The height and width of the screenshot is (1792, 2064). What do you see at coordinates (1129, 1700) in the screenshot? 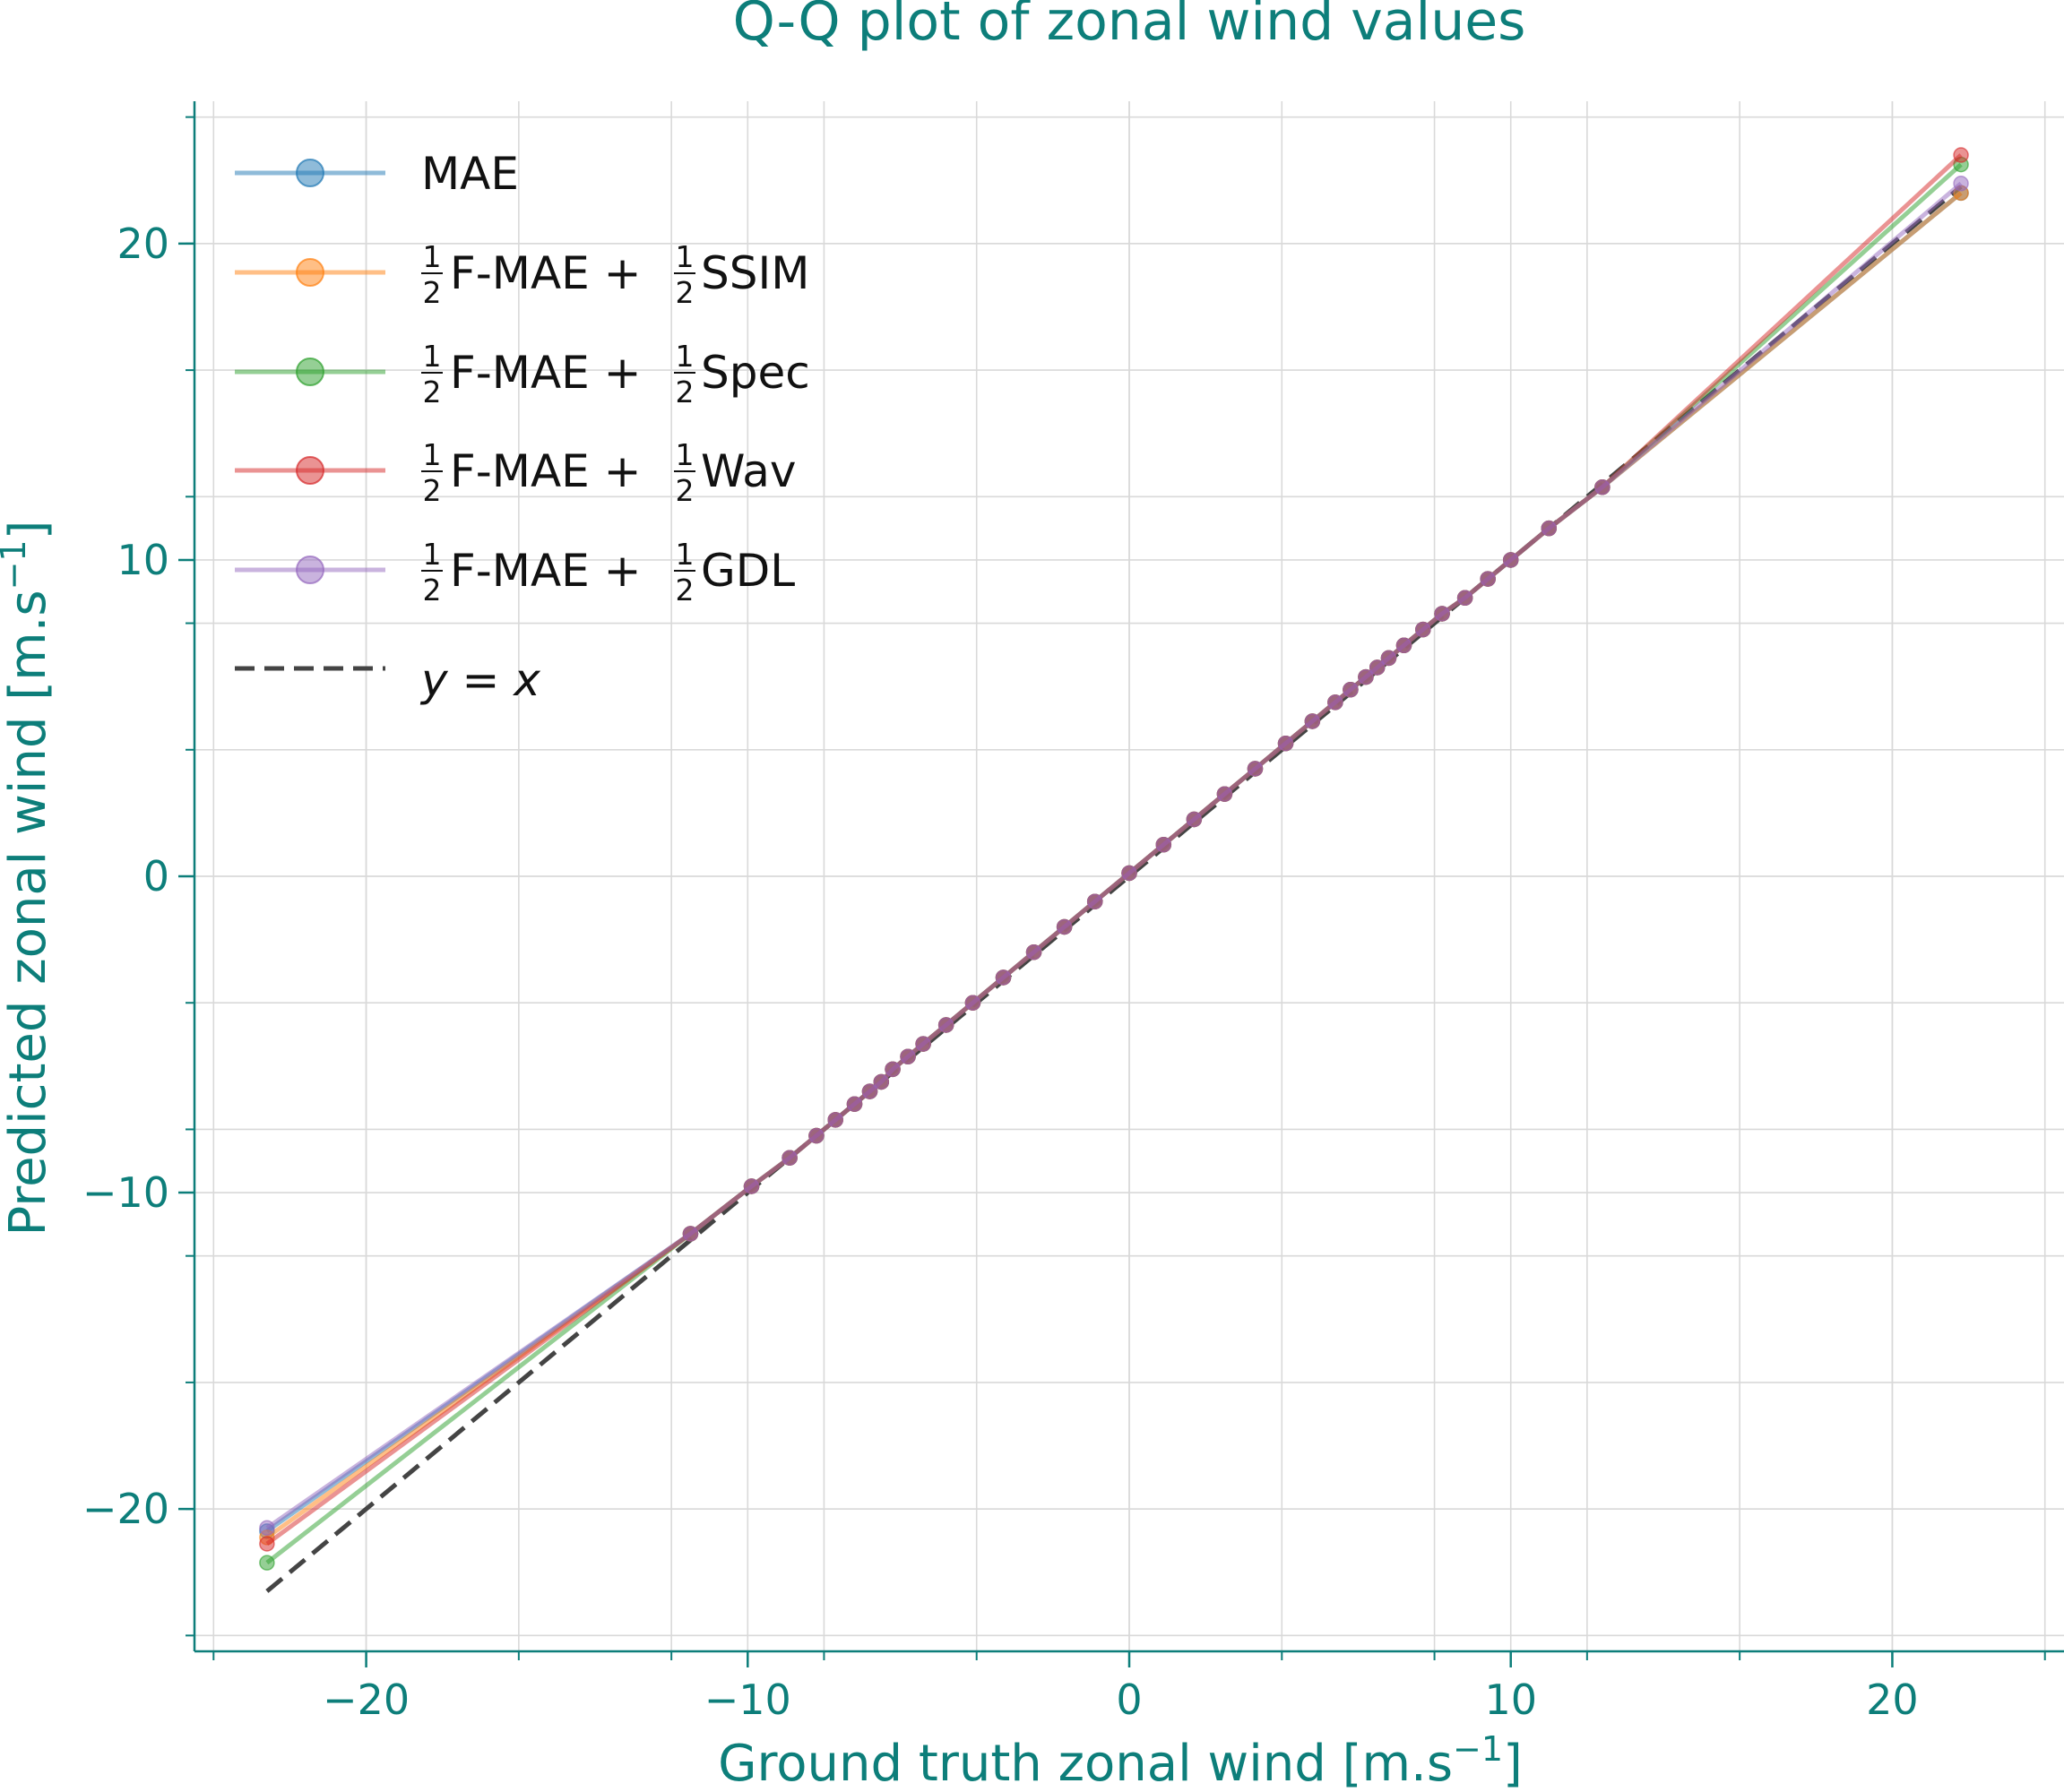
I see `x-tick-label: 0` at bounding box center [1129, 1700].